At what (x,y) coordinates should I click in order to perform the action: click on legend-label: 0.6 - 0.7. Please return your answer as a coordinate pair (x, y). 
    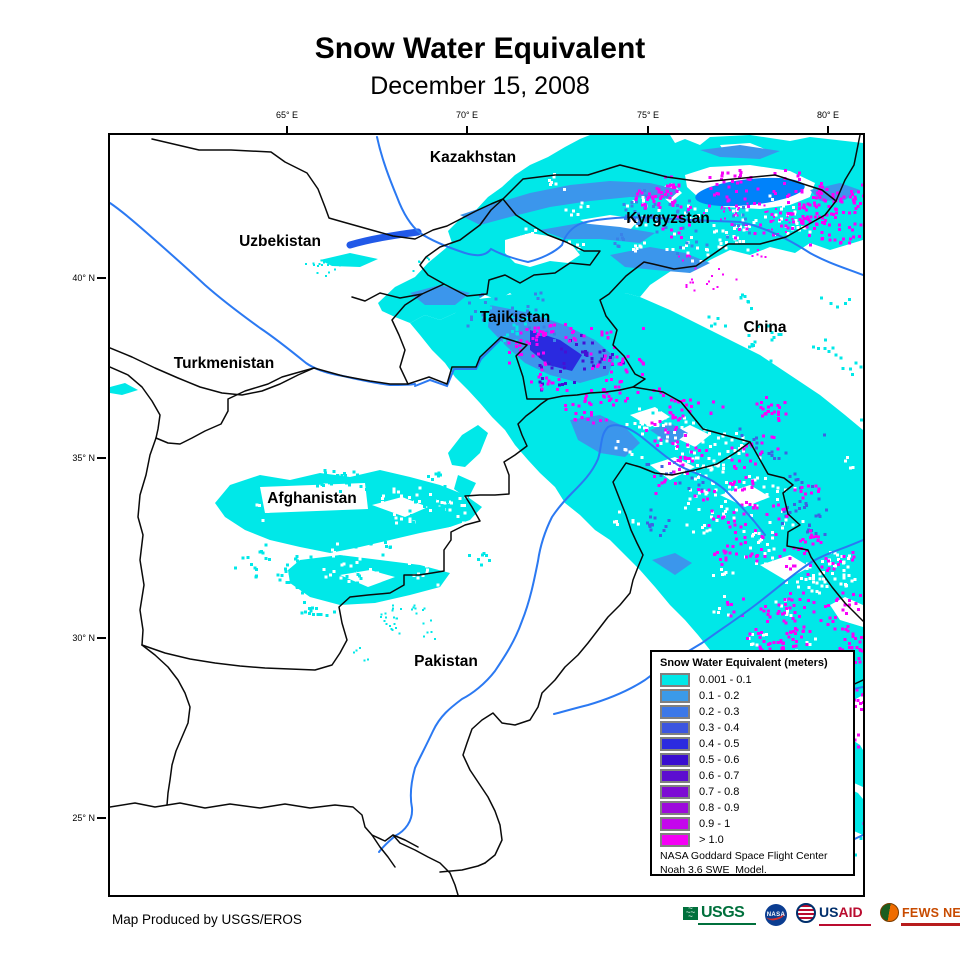
    Looking at the image, I should click on (719, 776).